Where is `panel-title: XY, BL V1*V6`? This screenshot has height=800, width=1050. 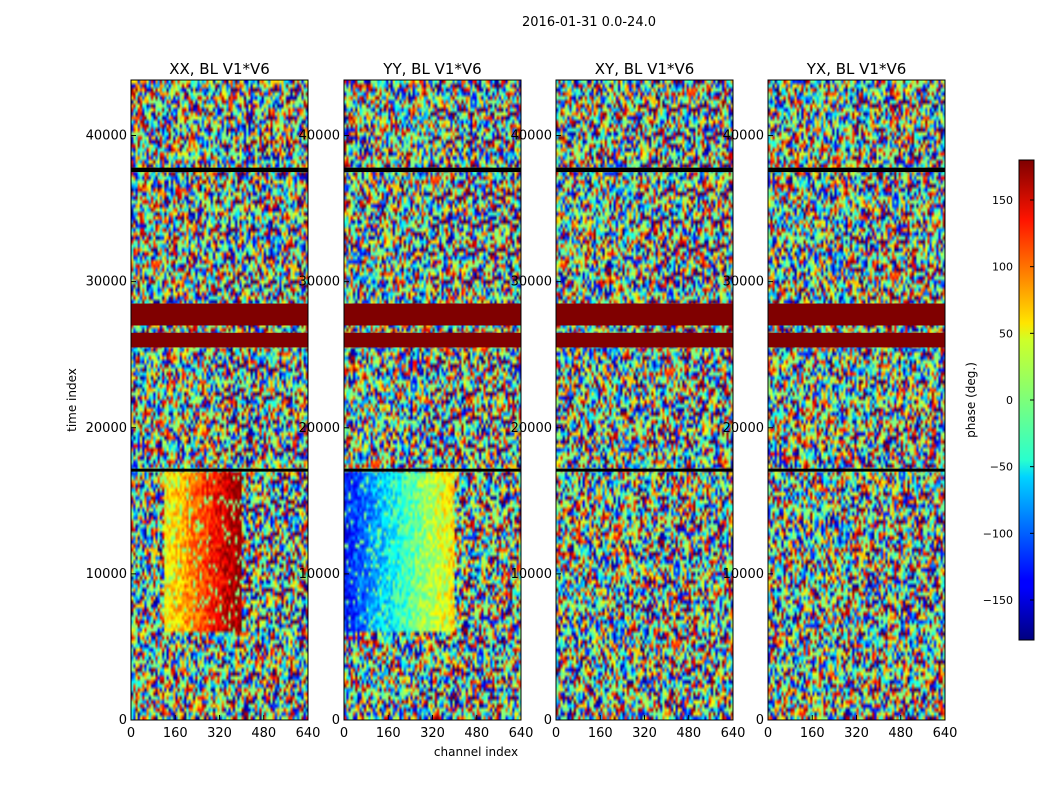
panel-title: XY, BL V1*V6 is located at coordinates (645, 69).